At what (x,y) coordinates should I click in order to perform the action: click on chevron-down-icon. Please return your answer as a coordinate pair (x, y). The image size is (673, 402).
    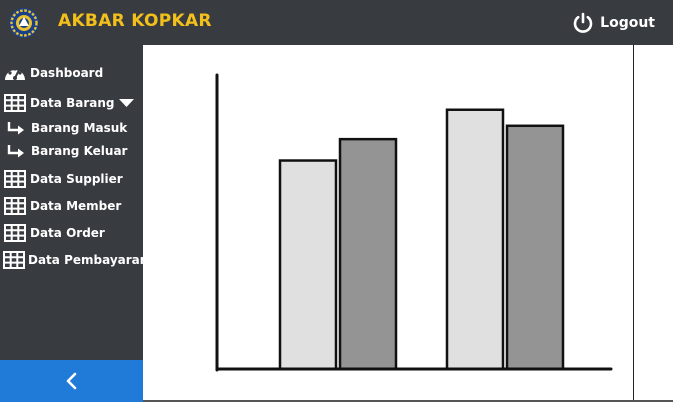
    Looking at the image, I should click on (126, 103).